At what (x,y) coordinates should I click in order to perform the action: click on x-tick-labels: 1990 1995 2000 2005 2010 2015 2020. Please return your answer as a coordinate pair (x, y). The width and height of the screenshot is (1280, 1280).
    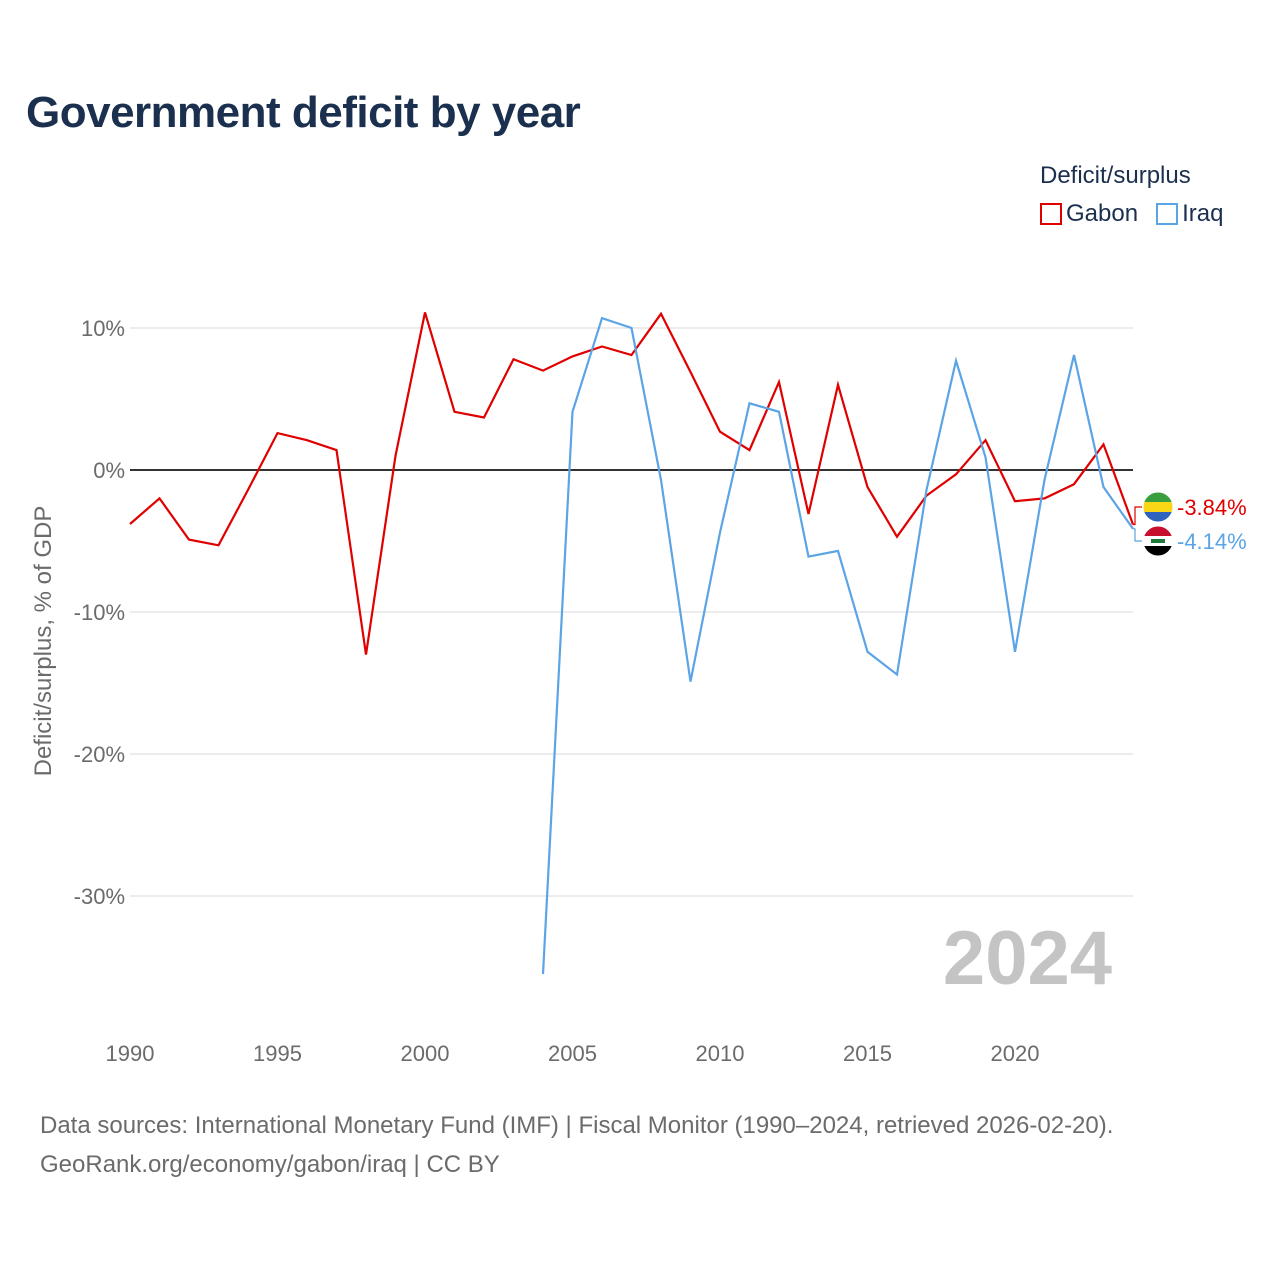
    Looking at the image, I should click on (573, 1053).